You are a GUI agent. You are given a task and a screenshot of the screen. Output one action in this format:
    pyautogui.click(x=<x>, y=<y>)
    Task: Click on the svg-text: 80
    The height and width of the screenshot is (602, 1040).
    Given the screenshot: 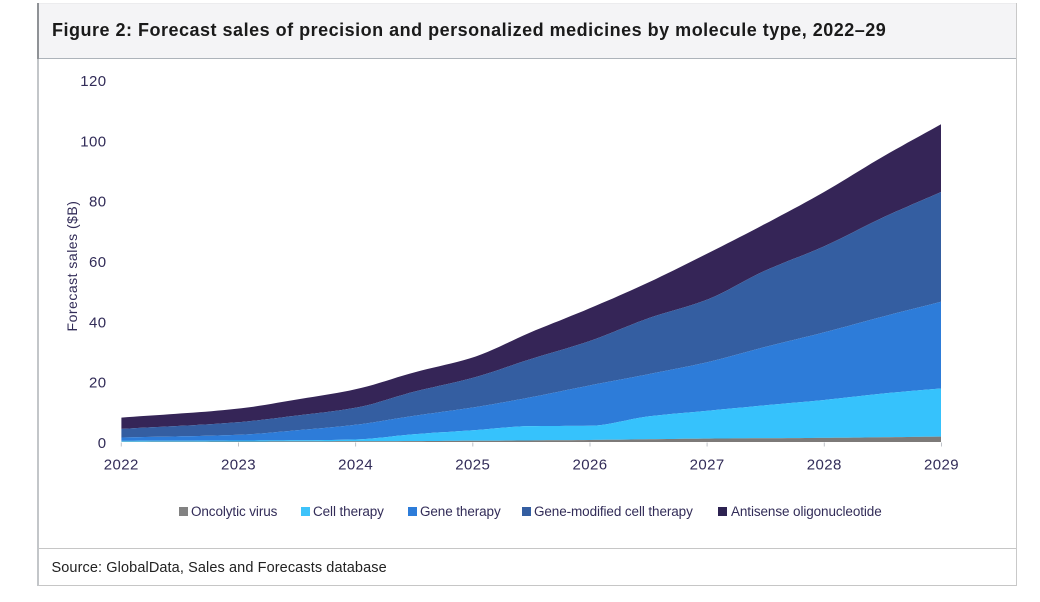 What is the action you would take?
    pyautogui.click(x=98, y=202)
    